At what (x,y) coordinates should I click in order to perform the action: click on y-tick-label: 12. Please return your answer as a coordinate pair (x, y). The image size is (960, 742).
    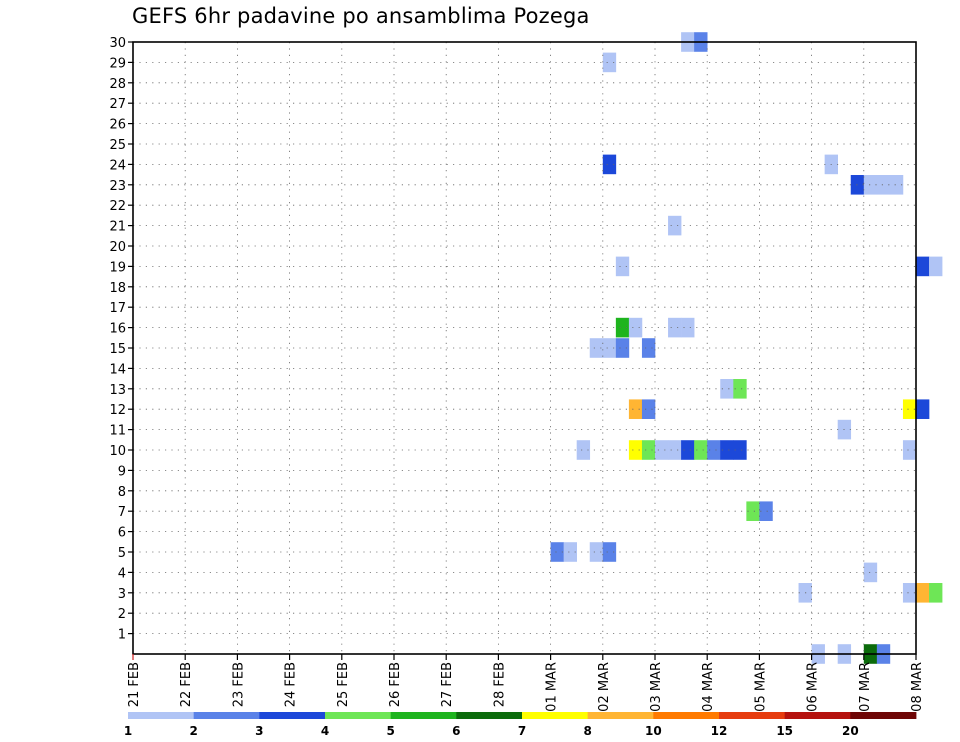
    Looking at the image, I should click on (117, 410).